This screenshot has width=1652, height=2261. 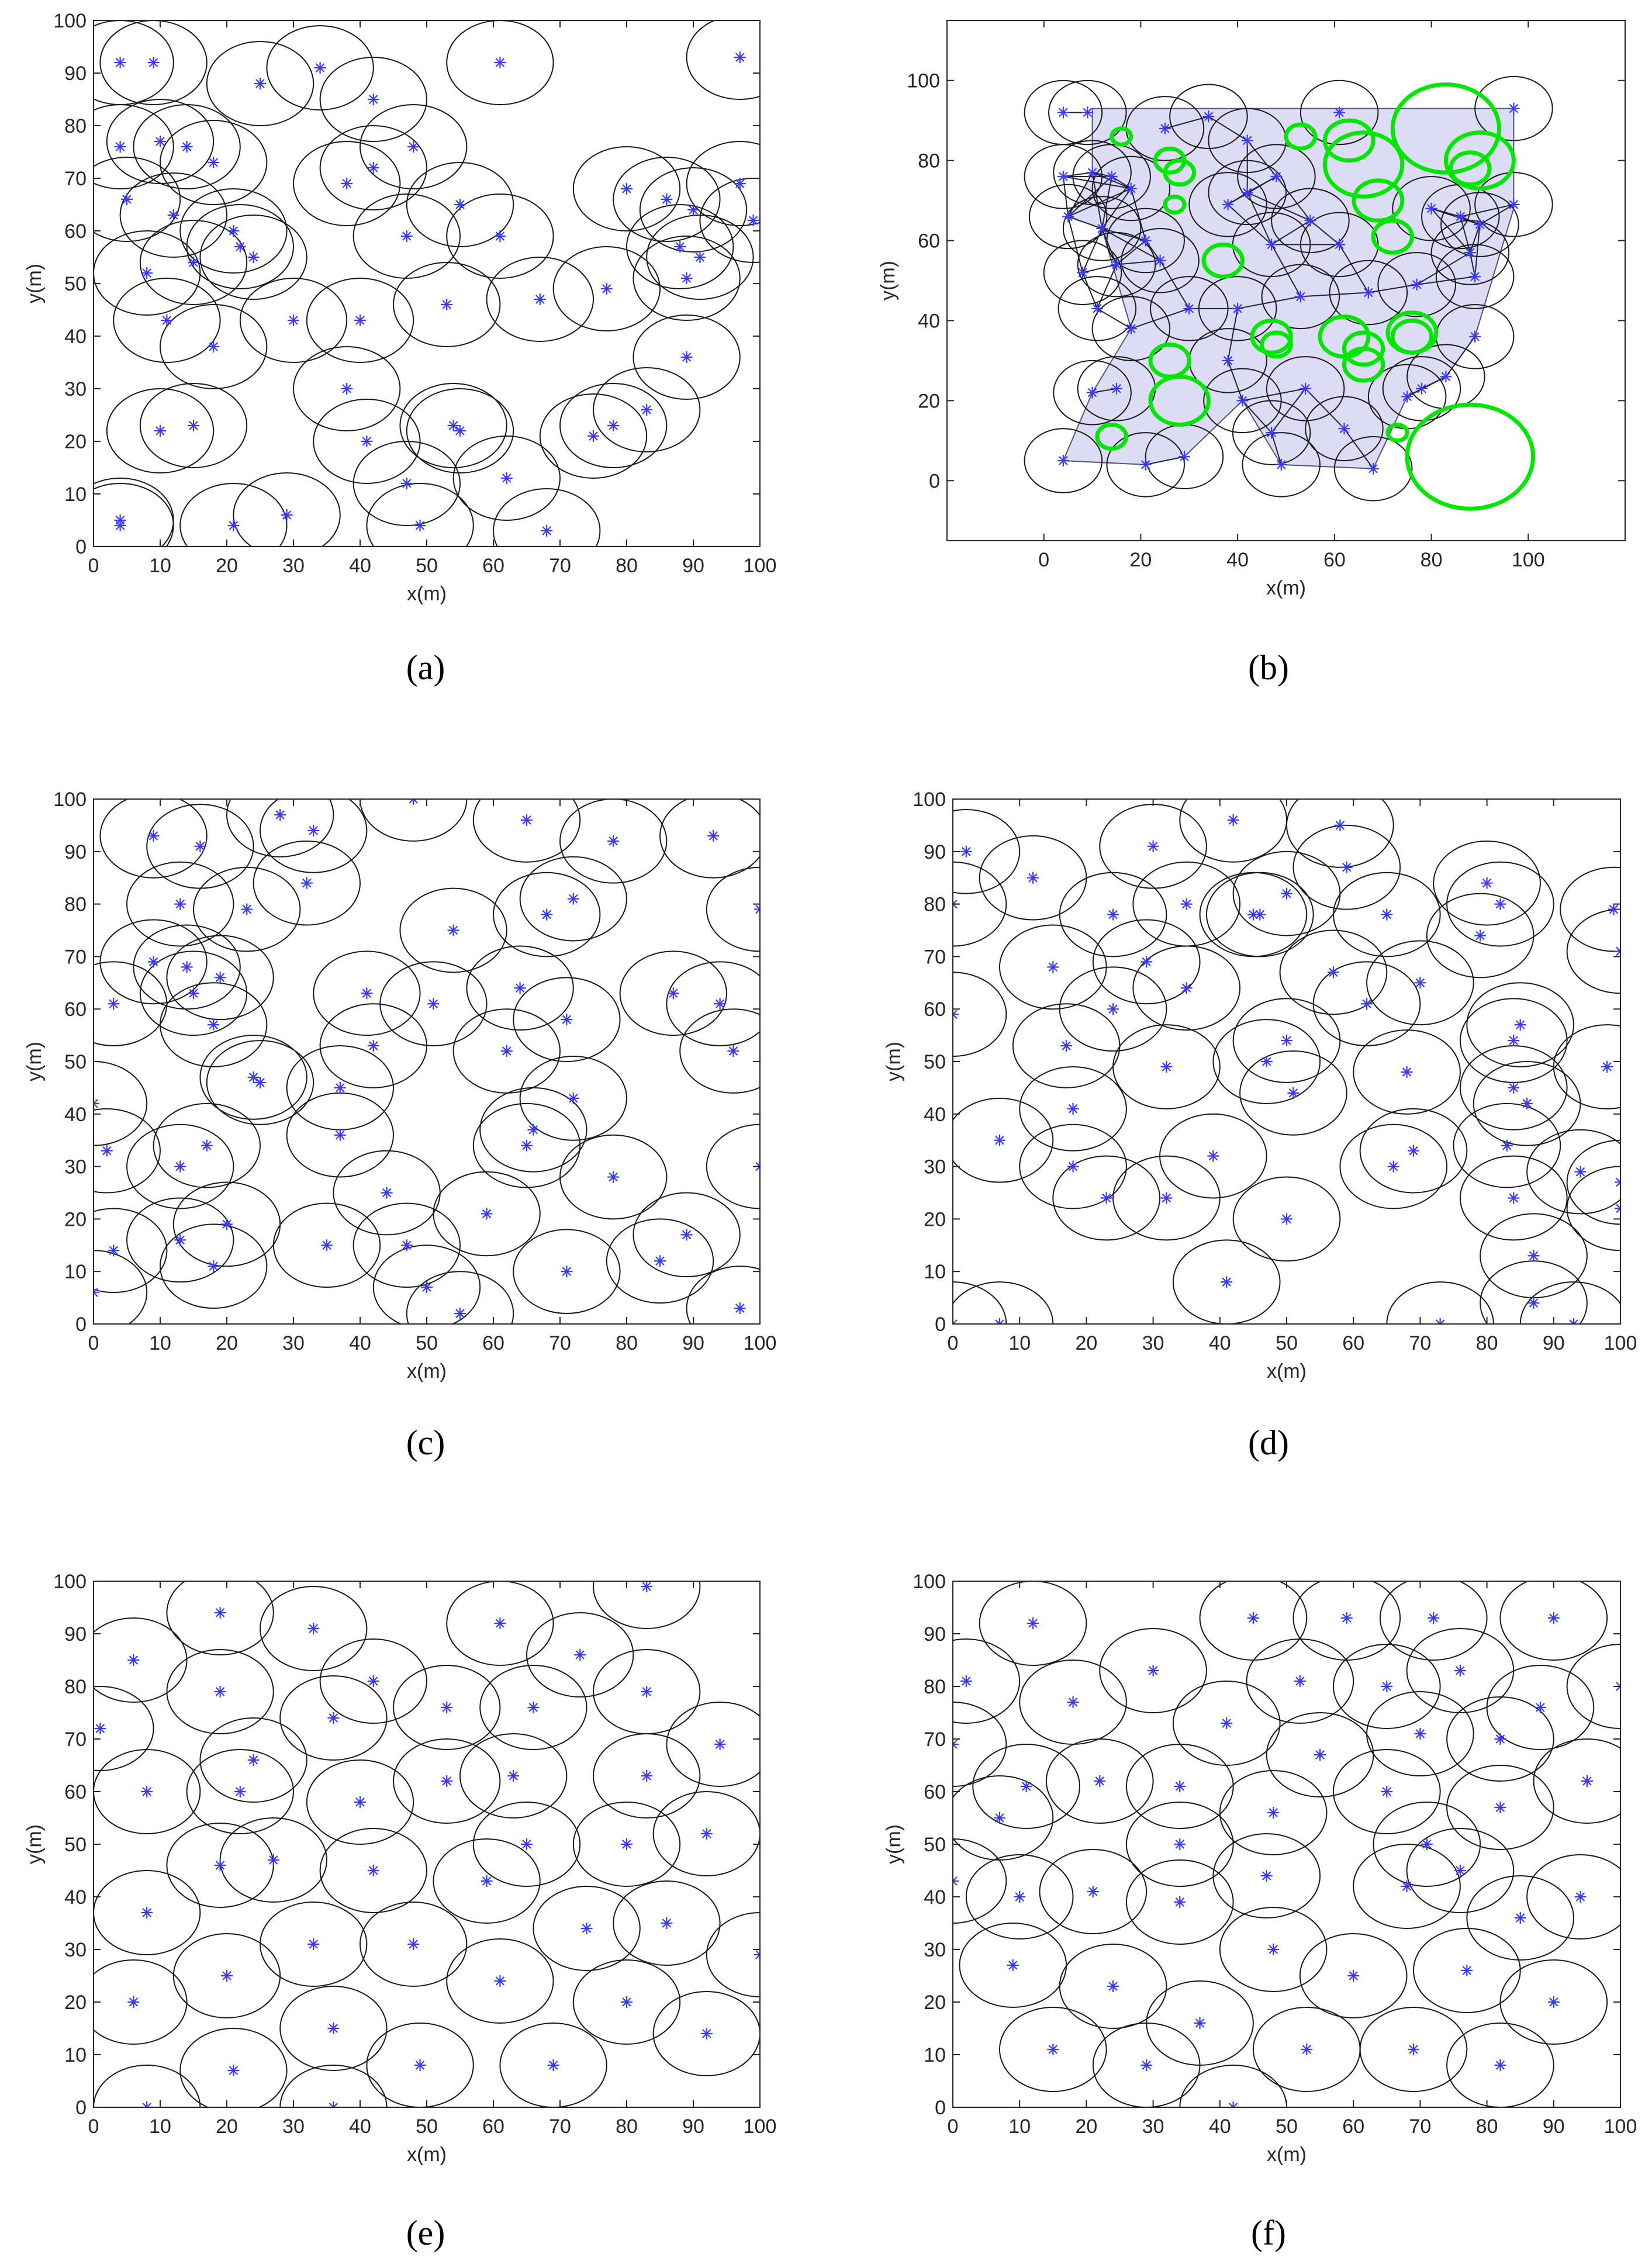 I want to click on x-tick-label: 90, so click(x=1554, y=2126).